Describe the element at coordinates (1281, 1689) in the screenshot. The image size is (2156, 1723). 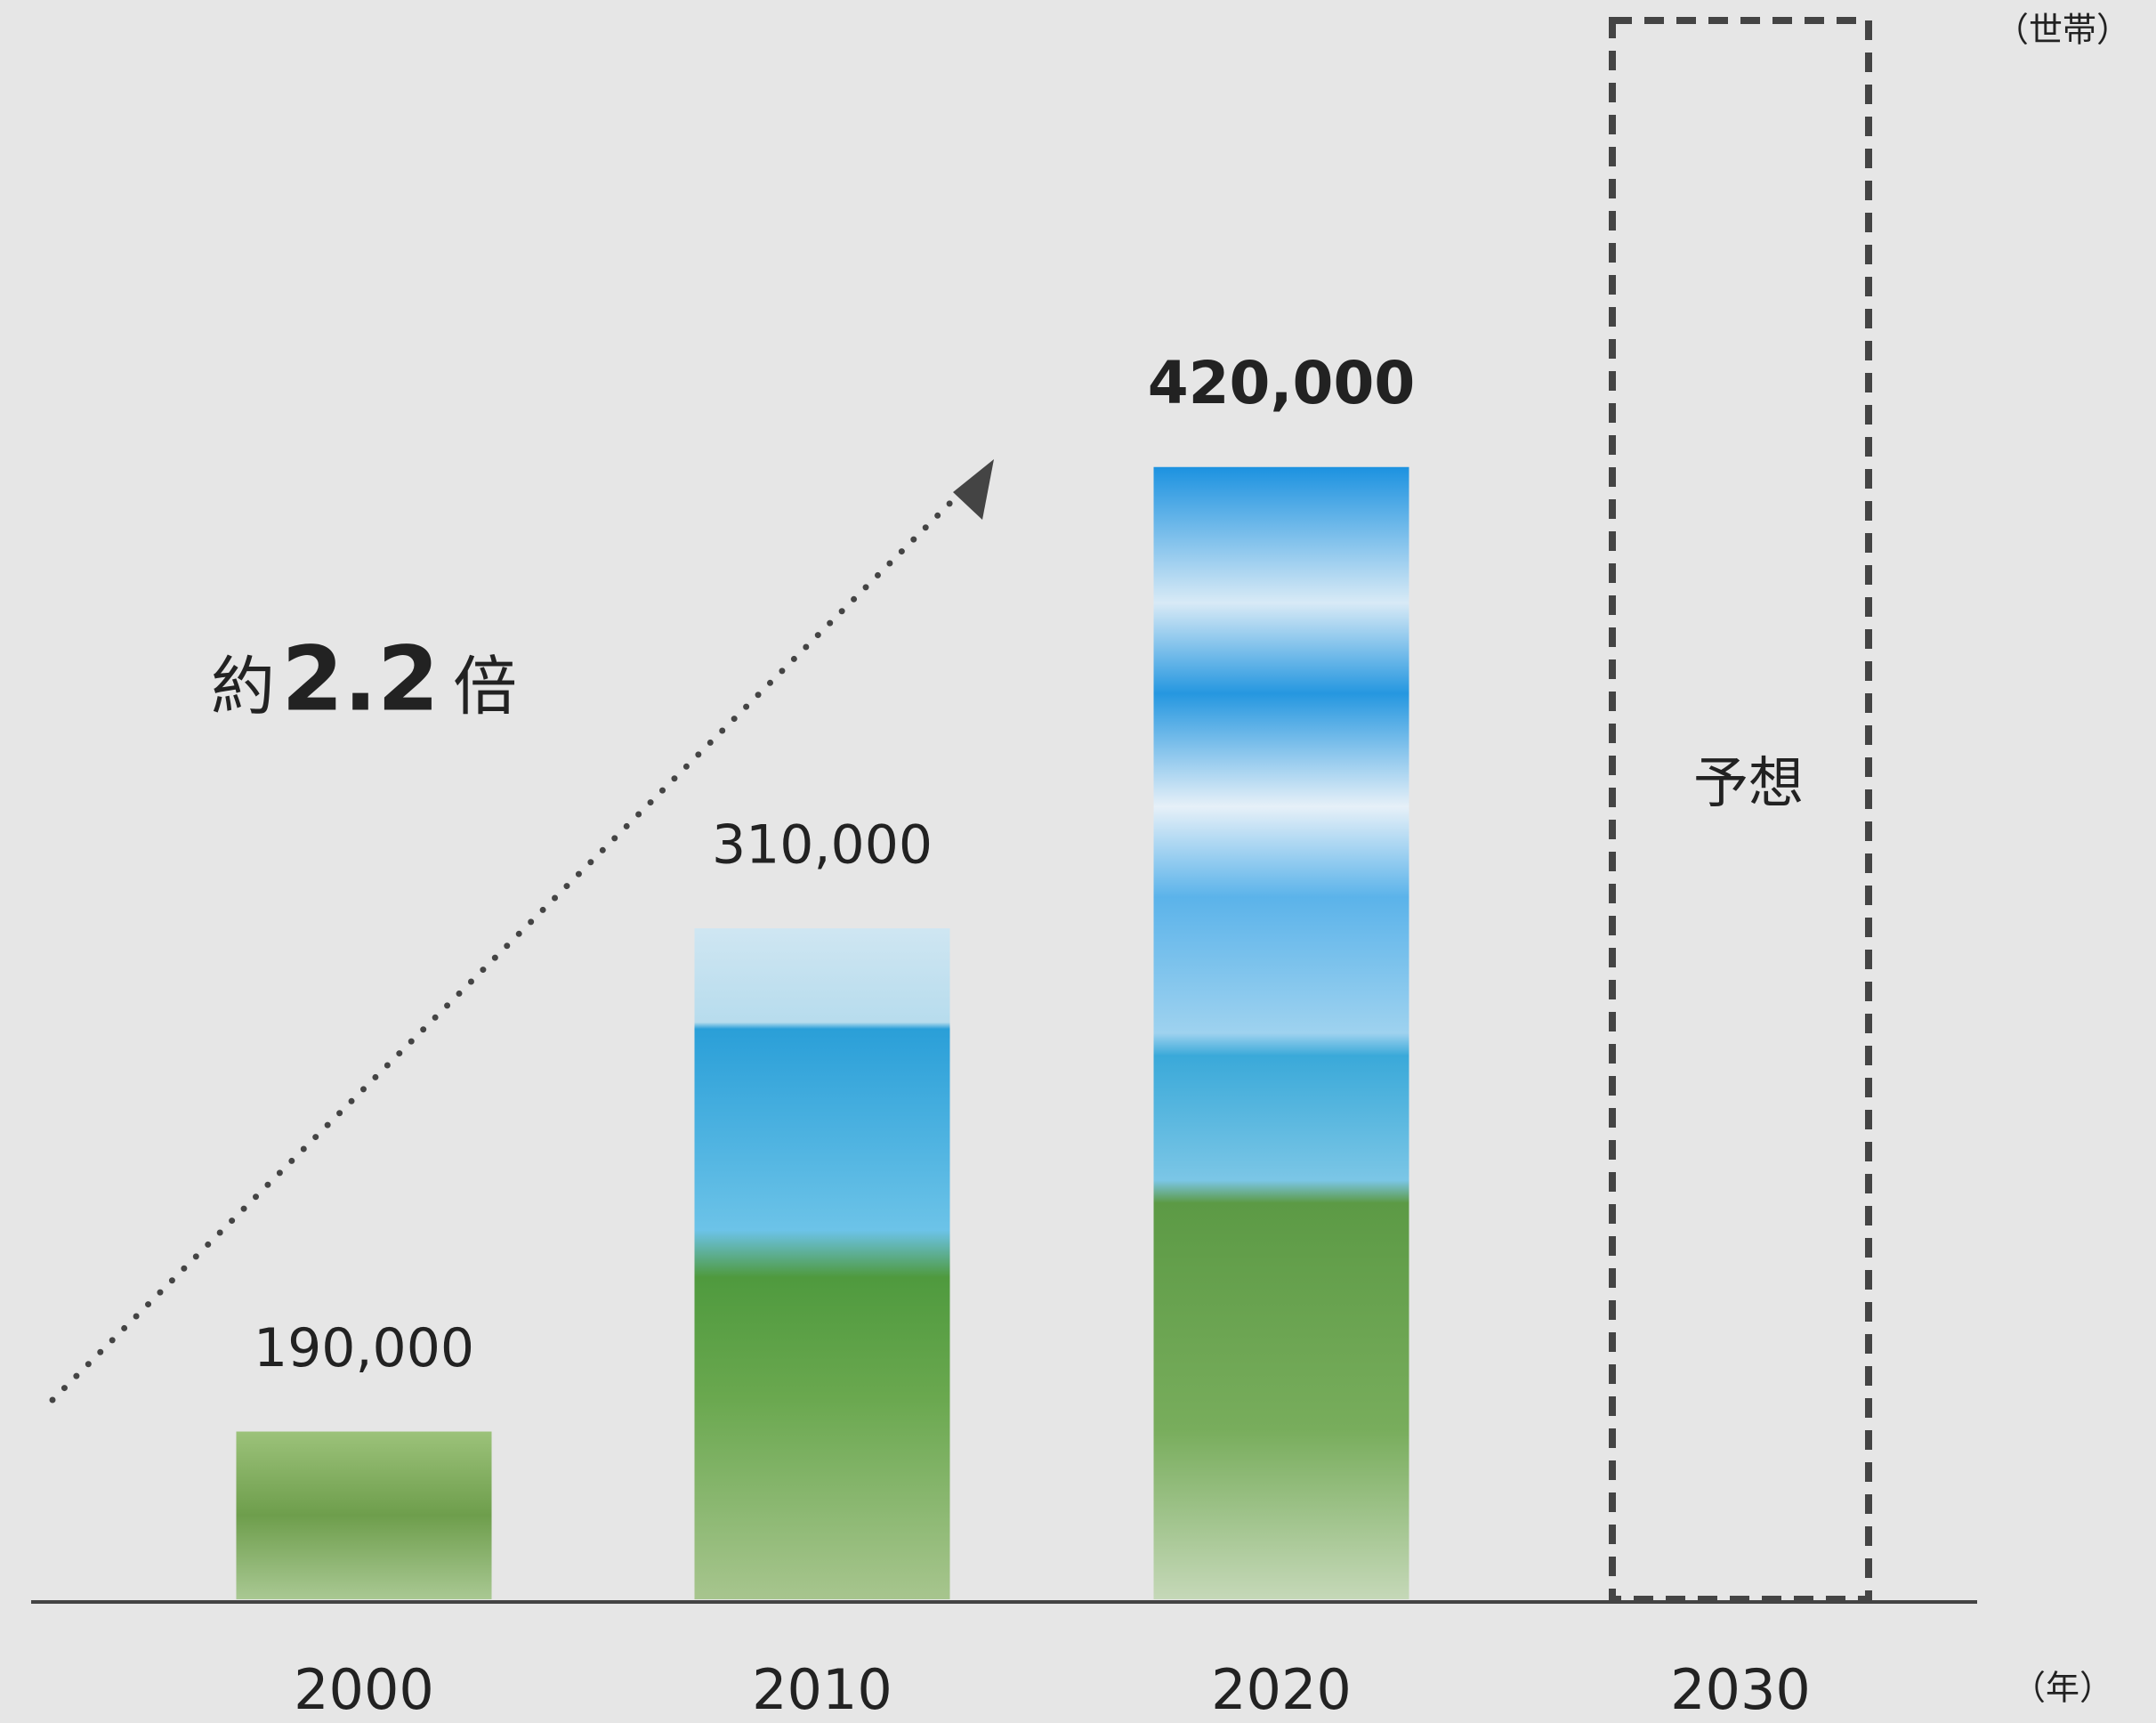
I see `x-tick-label: 2020` at that location.